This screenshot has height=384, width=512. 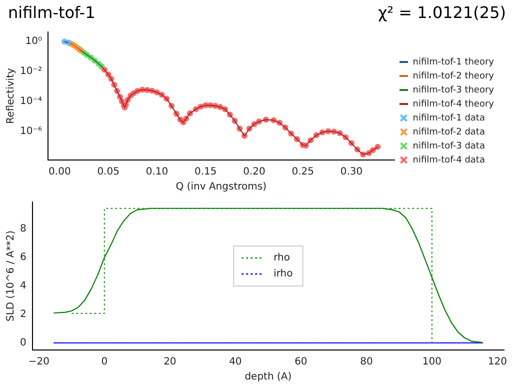 I want to click on x-tick-label: 0, so click(x=104, y=362).